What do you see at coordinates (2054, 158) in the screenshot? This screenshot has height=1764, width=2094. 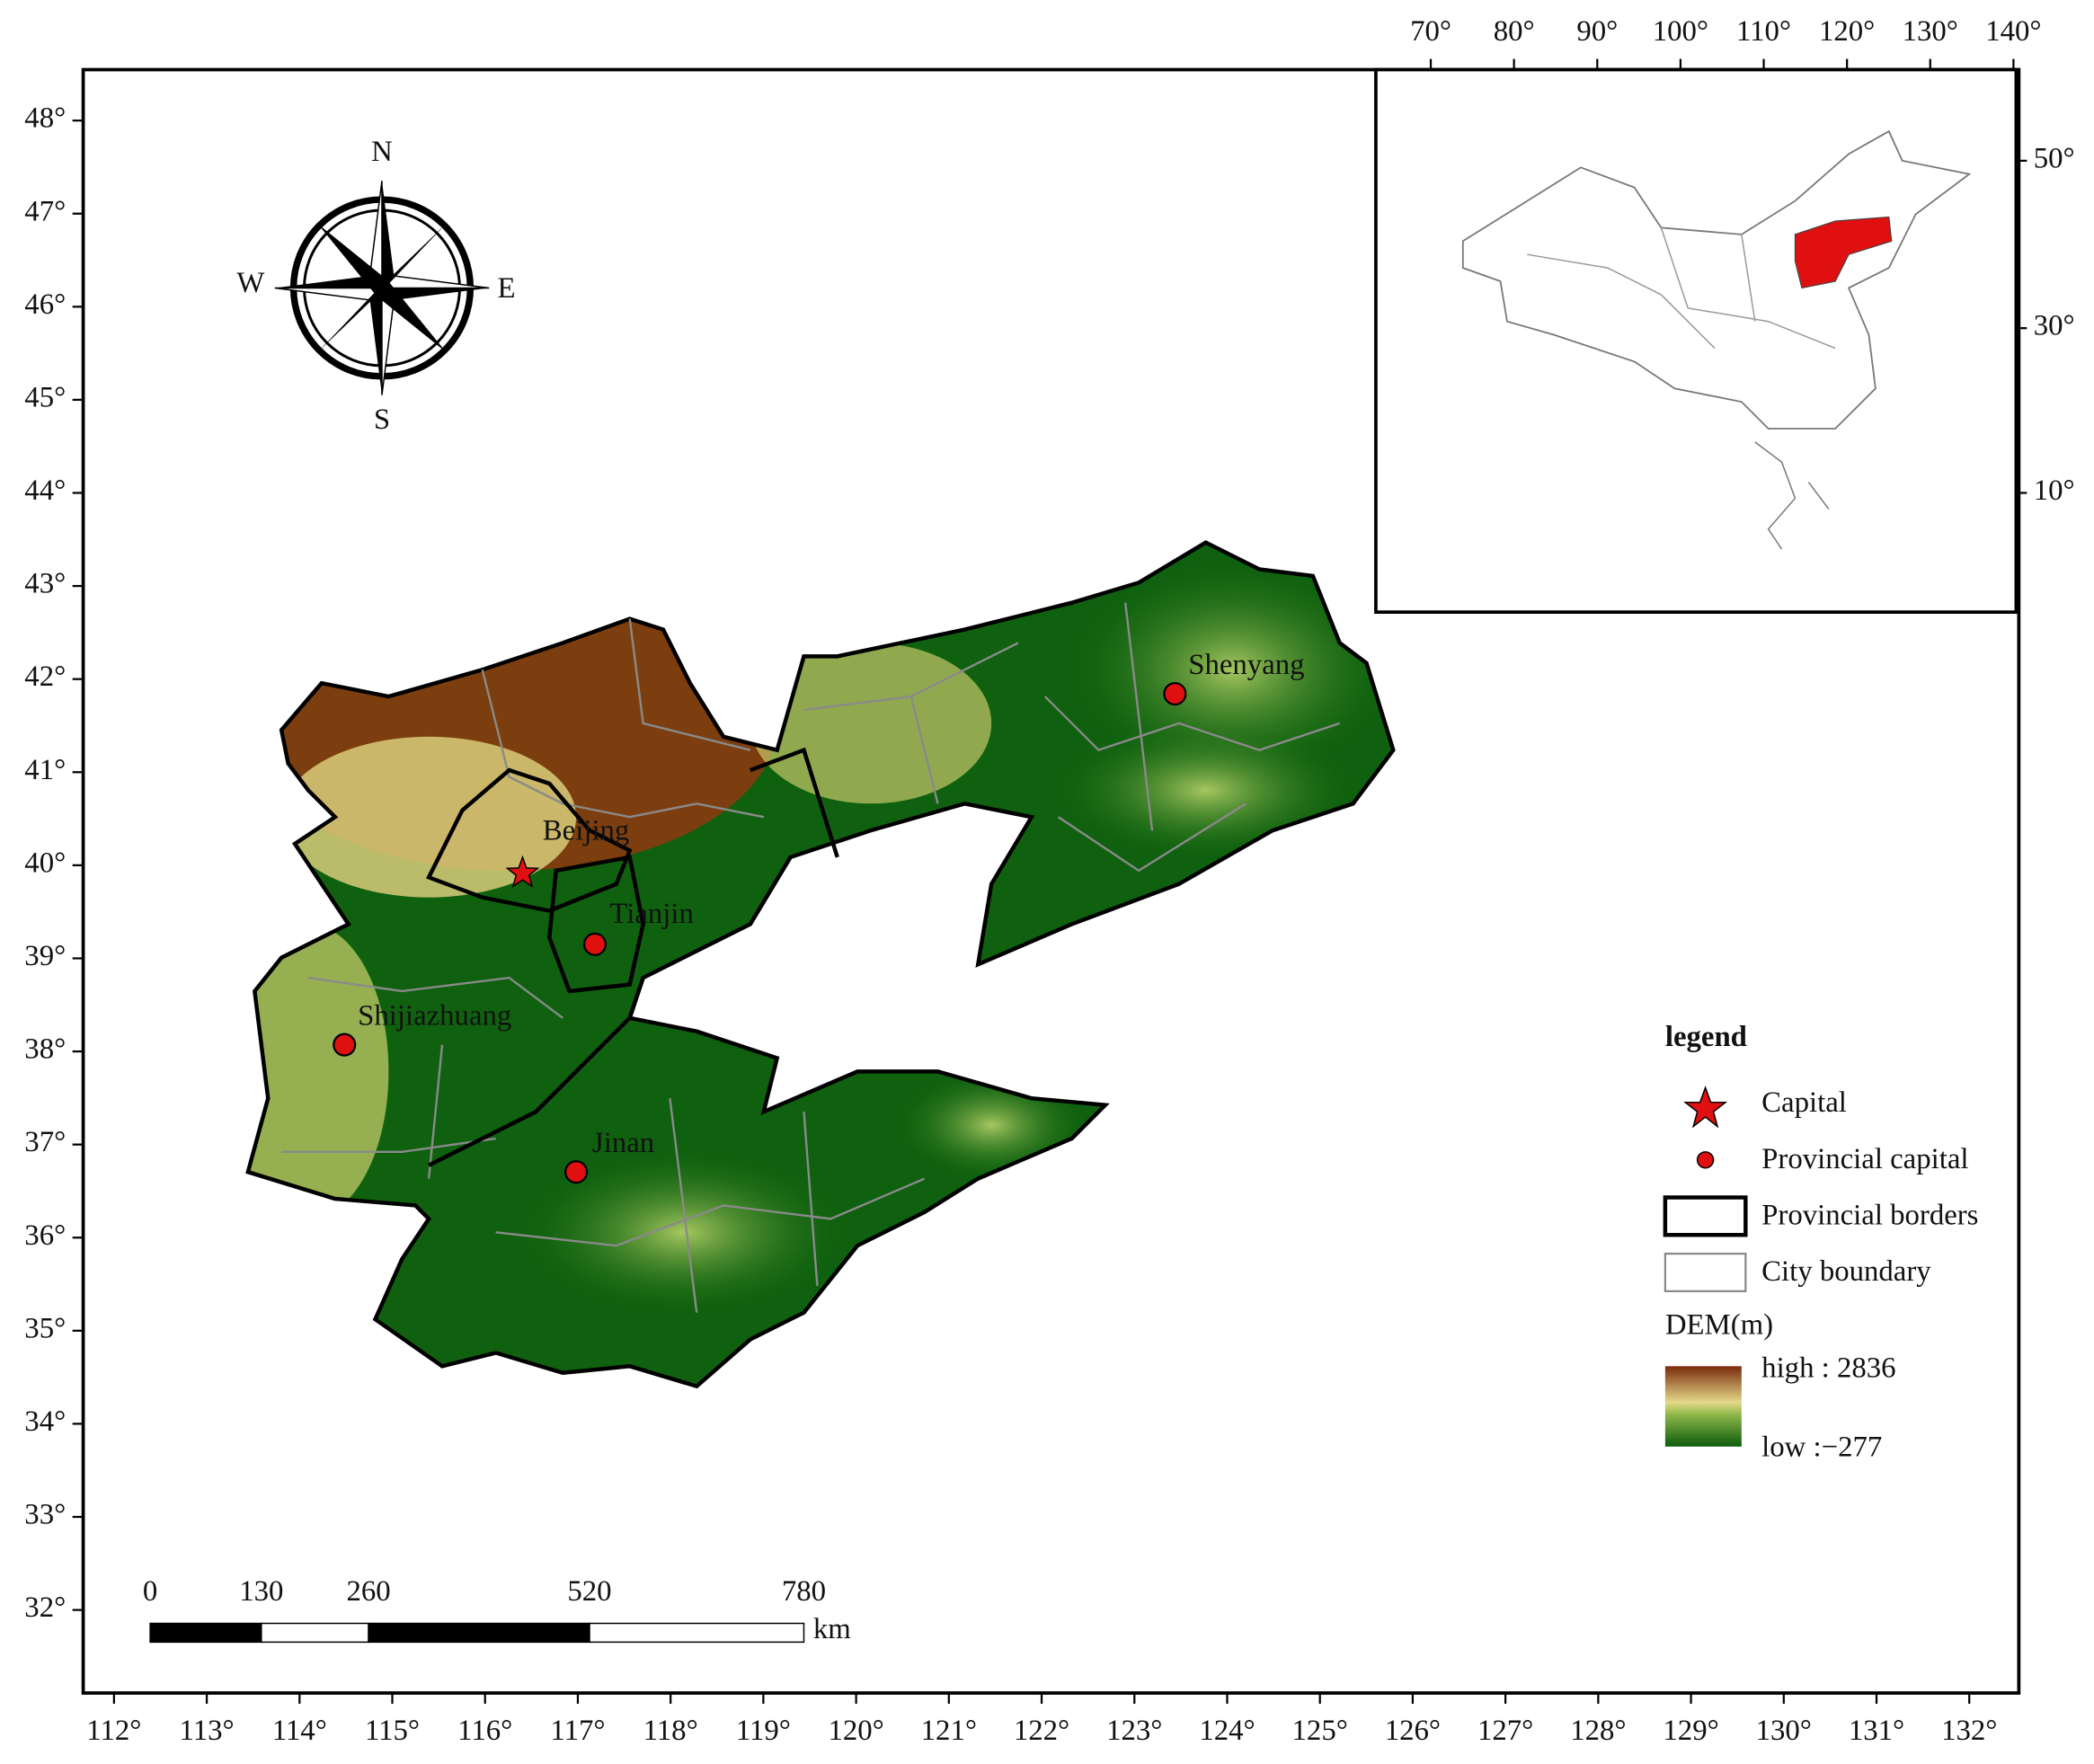 I see `inset-latitude-label: 50°` at bounding box center [2054, 158].